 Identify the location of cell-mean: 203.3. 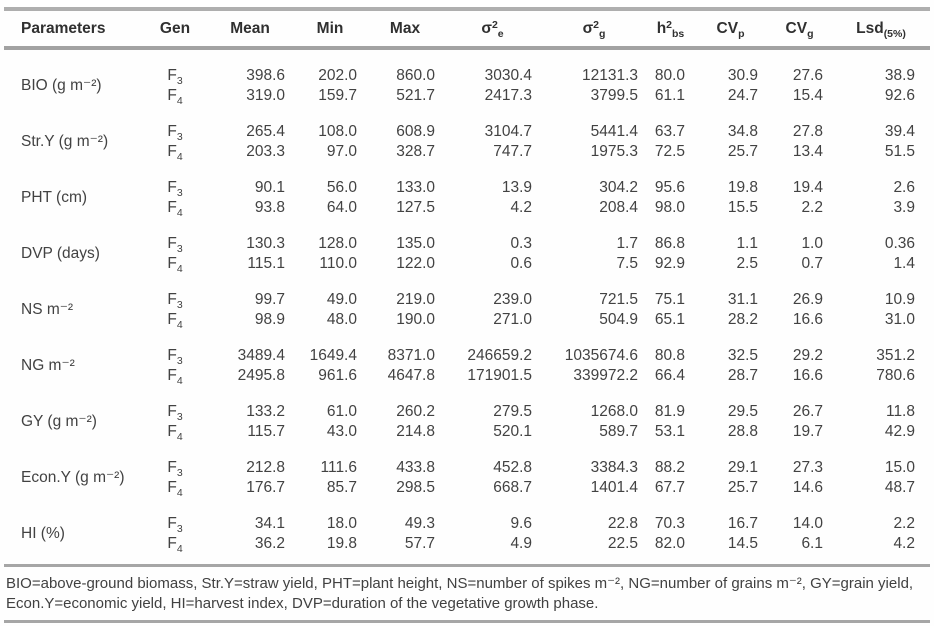
(265, 151).